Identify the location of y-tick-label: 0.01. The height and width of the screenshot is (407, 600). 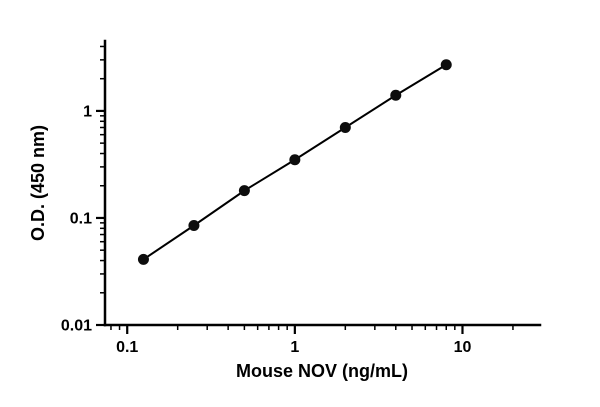
(76, 326).